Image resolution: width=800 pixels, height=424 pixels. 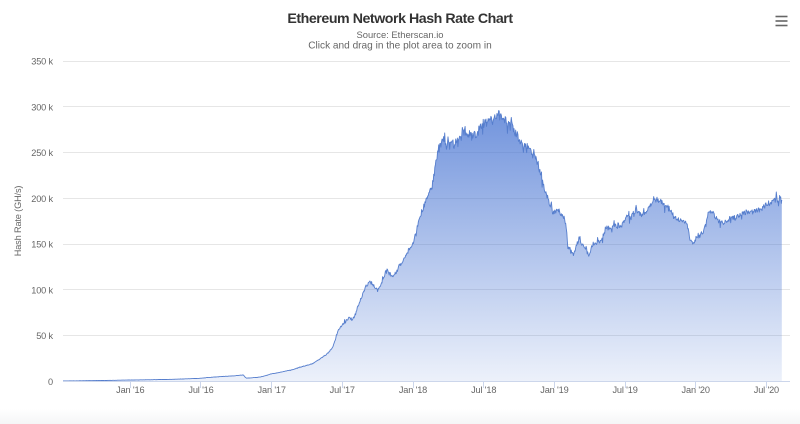 What do you see at coordinates (42, 290) in the screenshot?
I see `svg-text: 100 k` at bounding box center [42, 290].